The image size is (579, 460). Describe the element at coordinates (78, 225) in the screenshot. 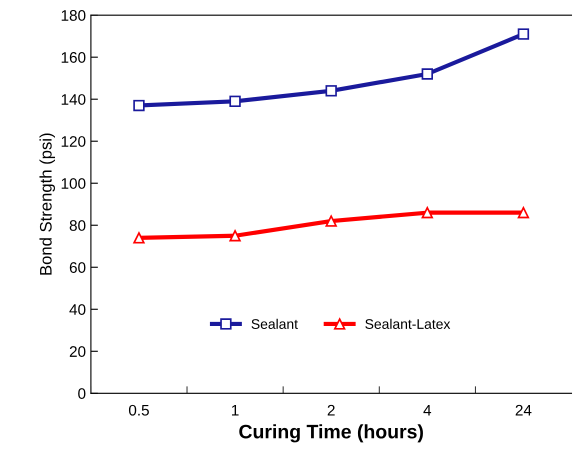

I see `y-tick-label: 80` at that location.